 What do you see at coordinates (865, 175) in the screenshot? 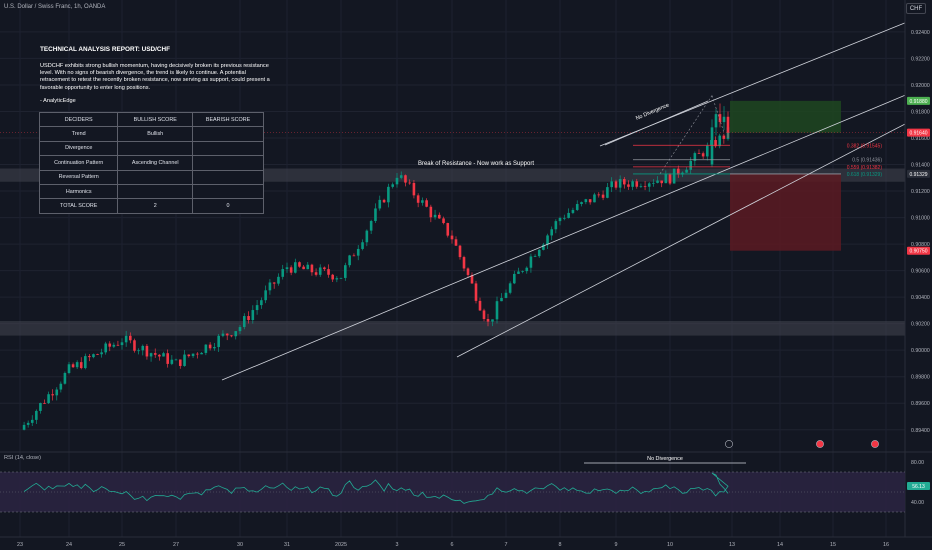
I see `fib-level-label: 0.618 (0.91329)` at bounding box center [865, 175].